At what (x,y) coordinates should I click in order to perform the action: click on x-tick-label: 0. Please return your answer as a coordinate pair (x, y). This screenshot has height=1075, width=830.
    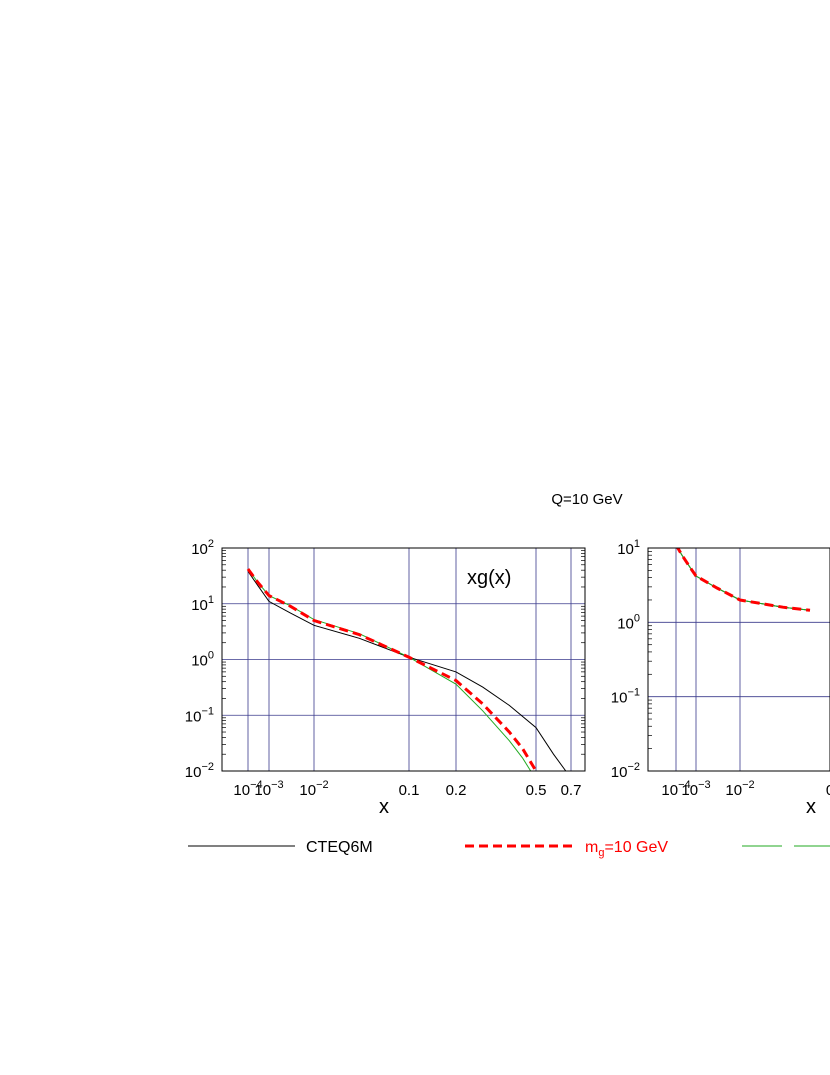
    Looking at the image, I should click on (828, 790).